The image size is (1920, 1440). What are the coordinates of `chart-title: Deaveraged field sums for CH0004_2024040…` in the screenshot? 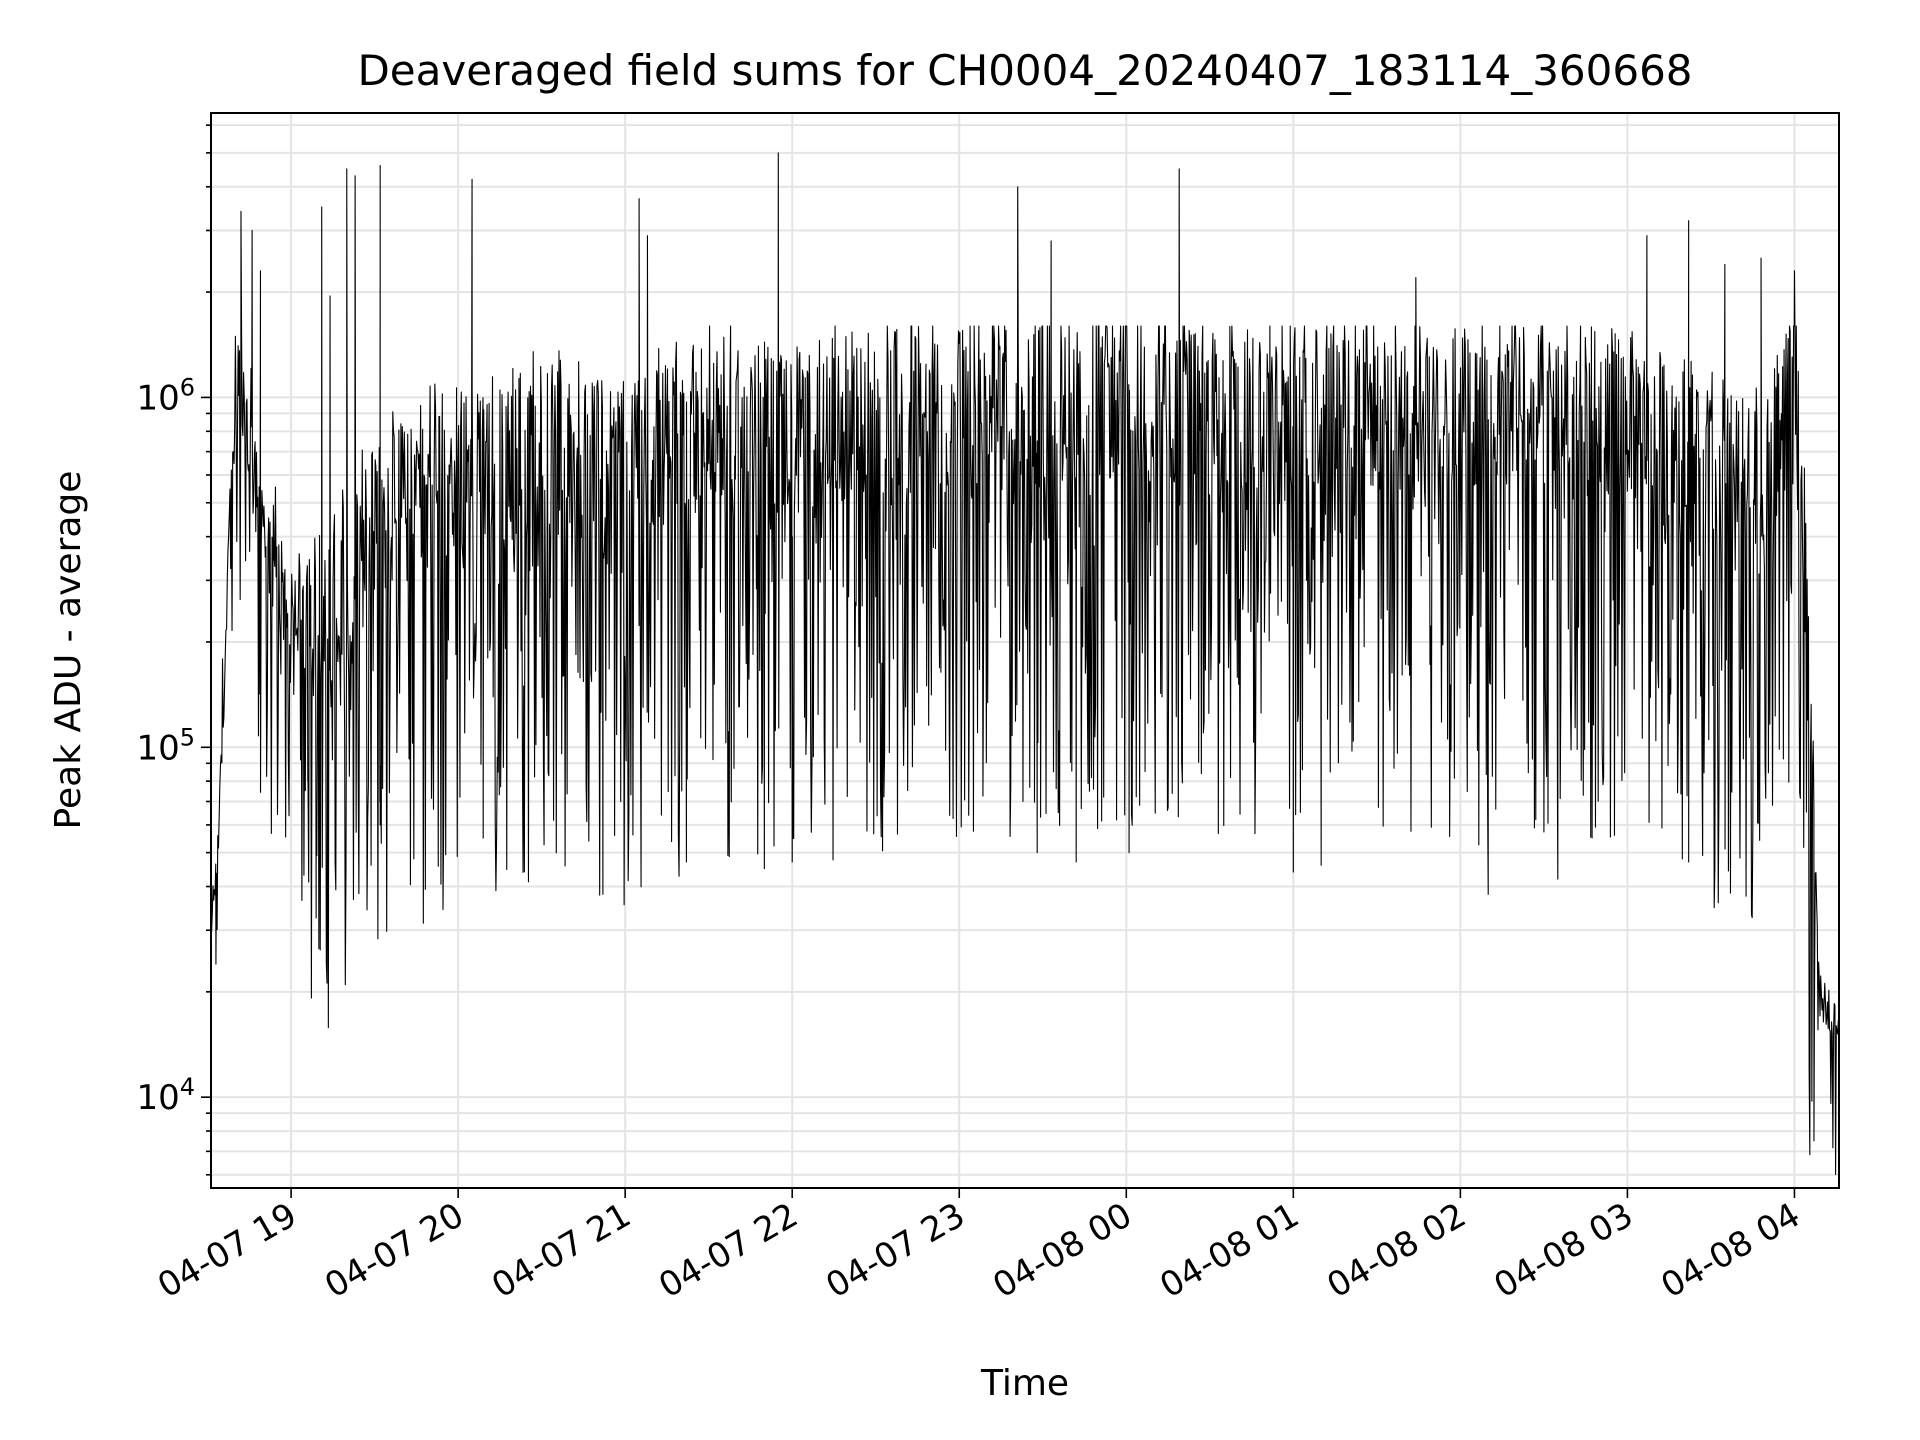 It's located at (1024, 70).